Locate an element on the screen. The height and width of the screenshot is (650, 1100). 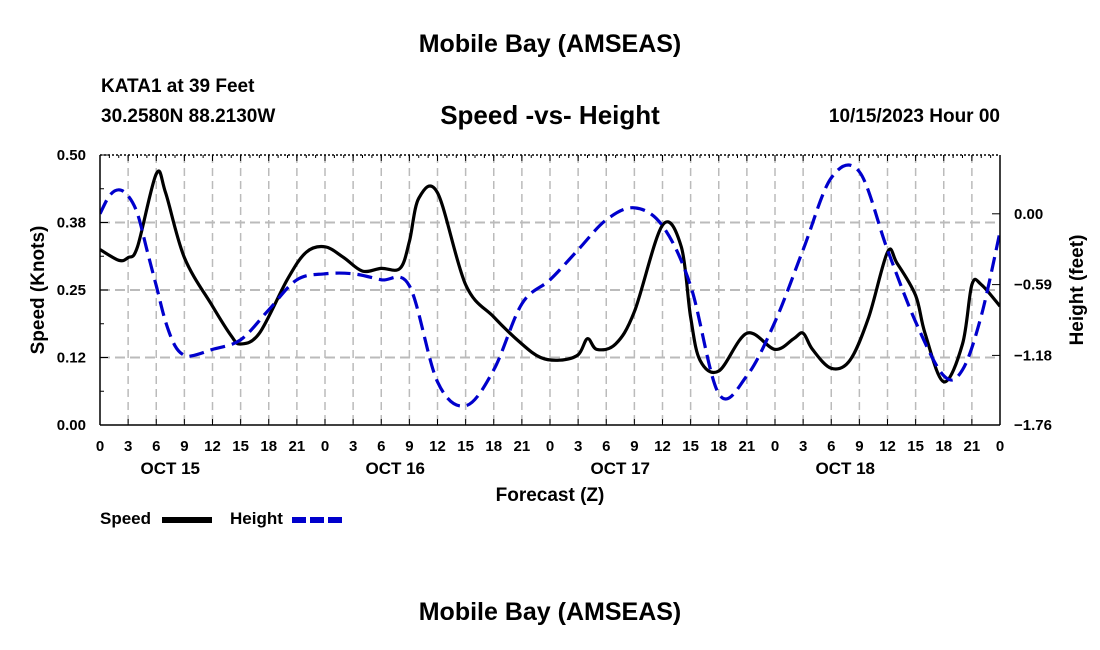
station-coordinates: 30.2580N 88.2130W is located at coordinates (188, 116).